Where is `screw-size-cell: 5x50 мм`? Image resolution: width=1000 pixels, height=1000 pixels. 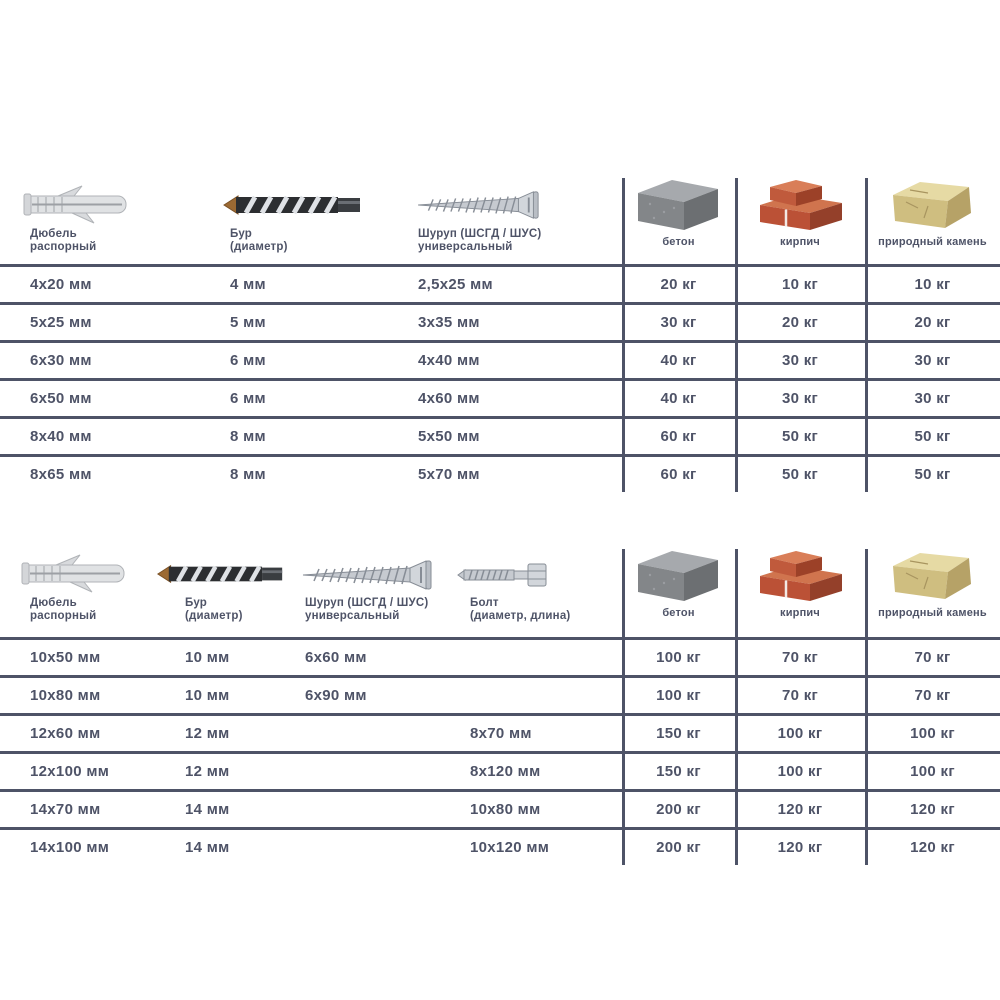
screw-size-cell: 5x50 мм is located at coordinates (449, 436).